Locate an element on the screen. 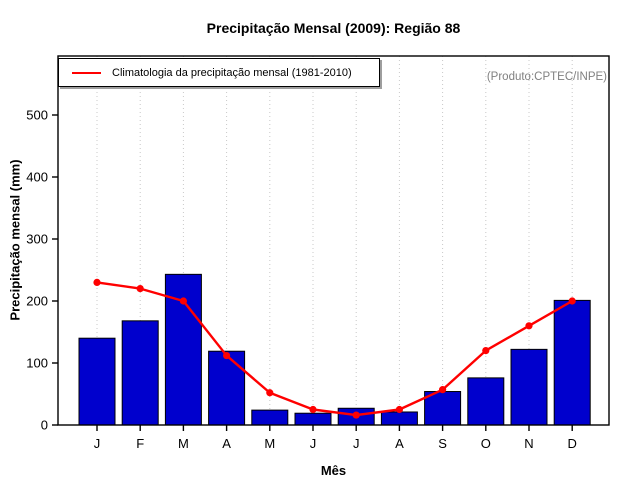 This screenshot has height=500, width=640. legend-line-icon is located at coordinates (86, 72).